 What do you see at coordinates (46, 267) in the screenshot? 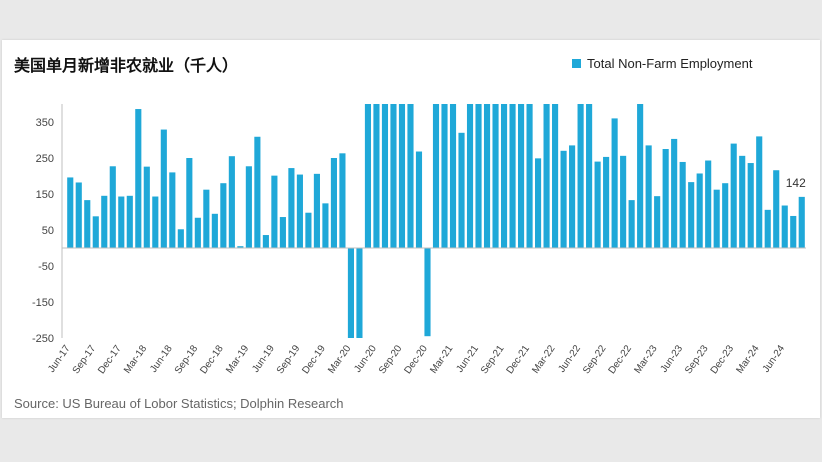
I see `y-tick-label: -50` at bounding box center [46, 267].